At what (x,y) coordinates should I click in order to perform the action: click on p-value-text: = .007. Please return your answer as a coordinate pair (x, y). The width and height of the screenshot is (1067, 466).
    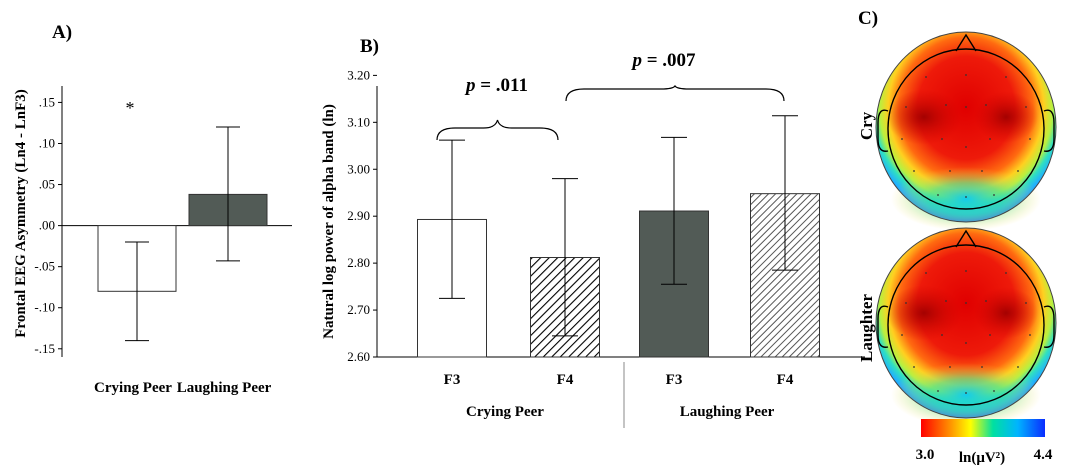
    Looking at the image, I should click on (669, 60).